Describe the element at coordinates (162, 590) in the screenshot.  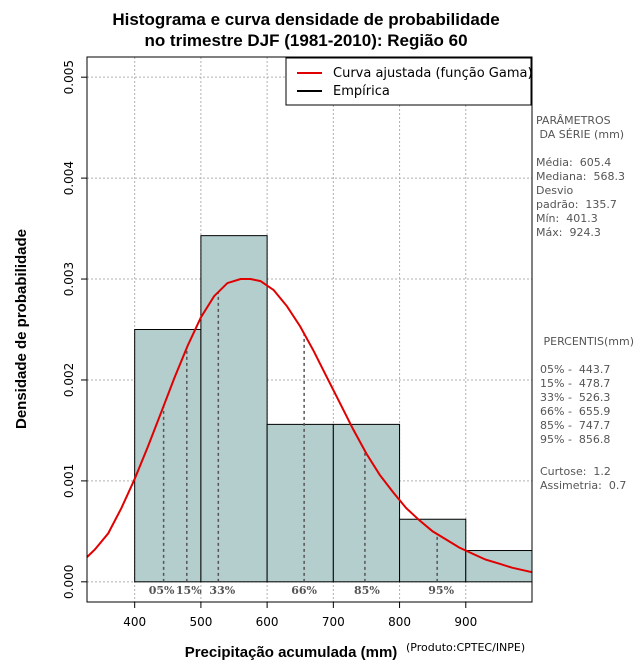
I see `percentile-label: 05%` at that location.